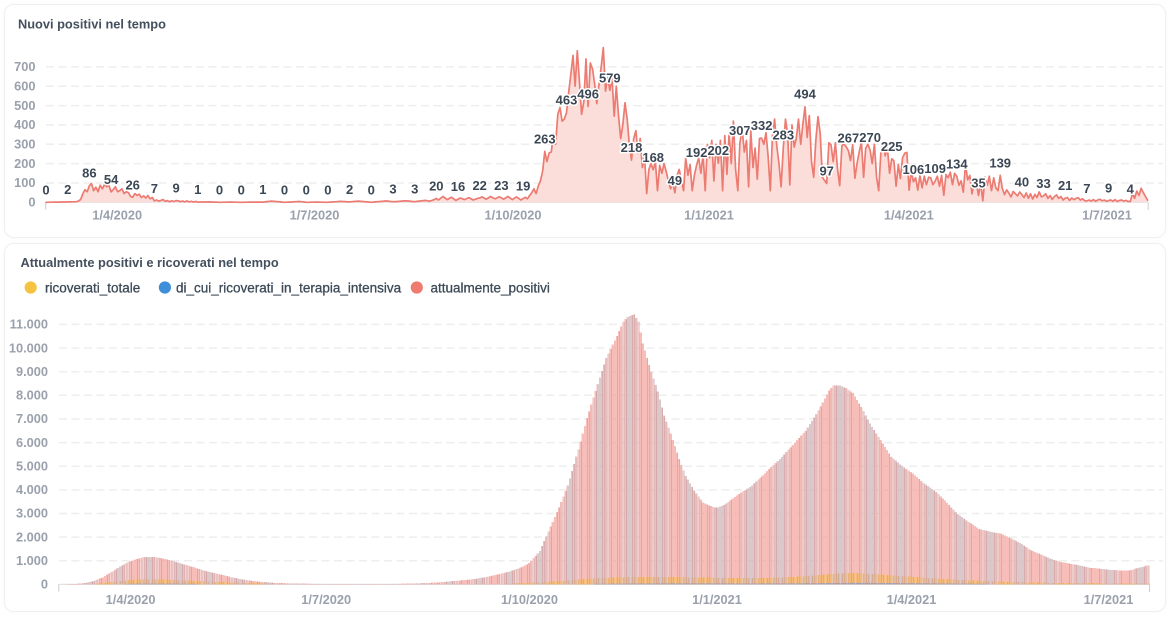 The width and height of the screenshot is (1170, 627). I want to click on svg-text: 139, so click(1000, 162).